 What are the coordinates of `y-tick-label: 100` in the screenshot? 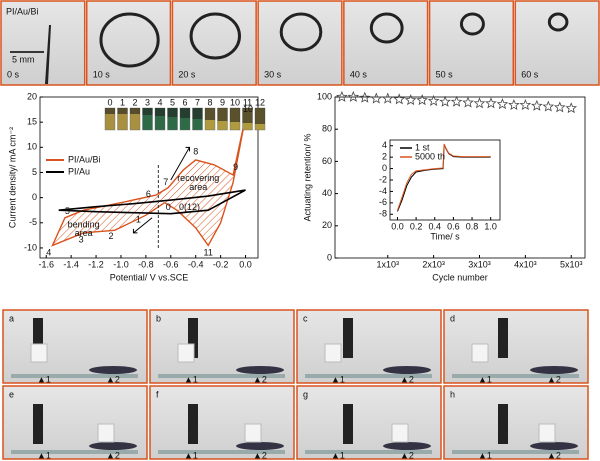 It's located at (324, 96).